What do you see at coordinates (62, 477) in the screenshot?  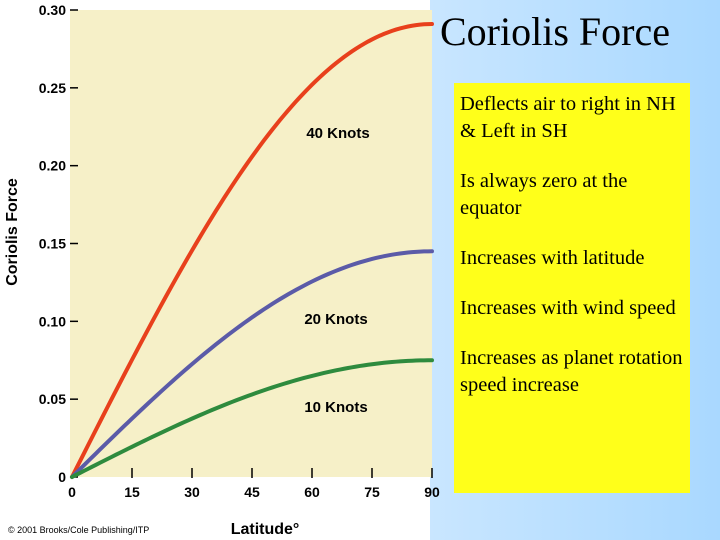 I see `y-tick-label: 0` at bounding box center [62, 477].